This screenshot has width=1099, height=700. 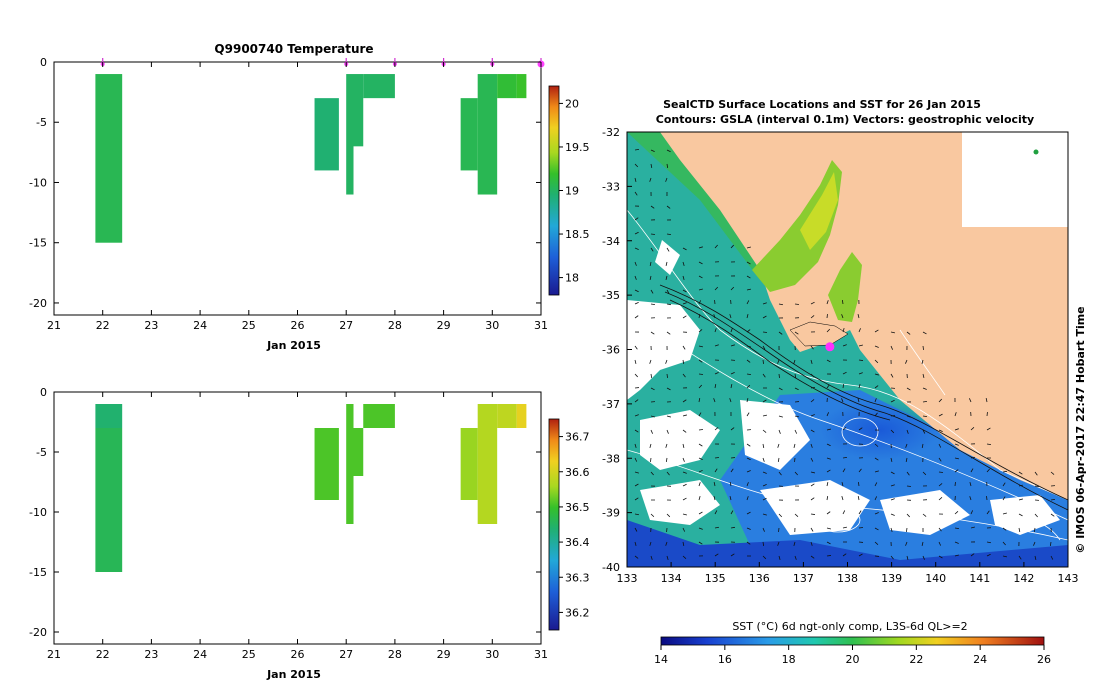 What do you see at coordinates (293, 674) in the screenshot?
I see `salinity-x-axis-label: Jan 2015` at bounding box center [293, 674].